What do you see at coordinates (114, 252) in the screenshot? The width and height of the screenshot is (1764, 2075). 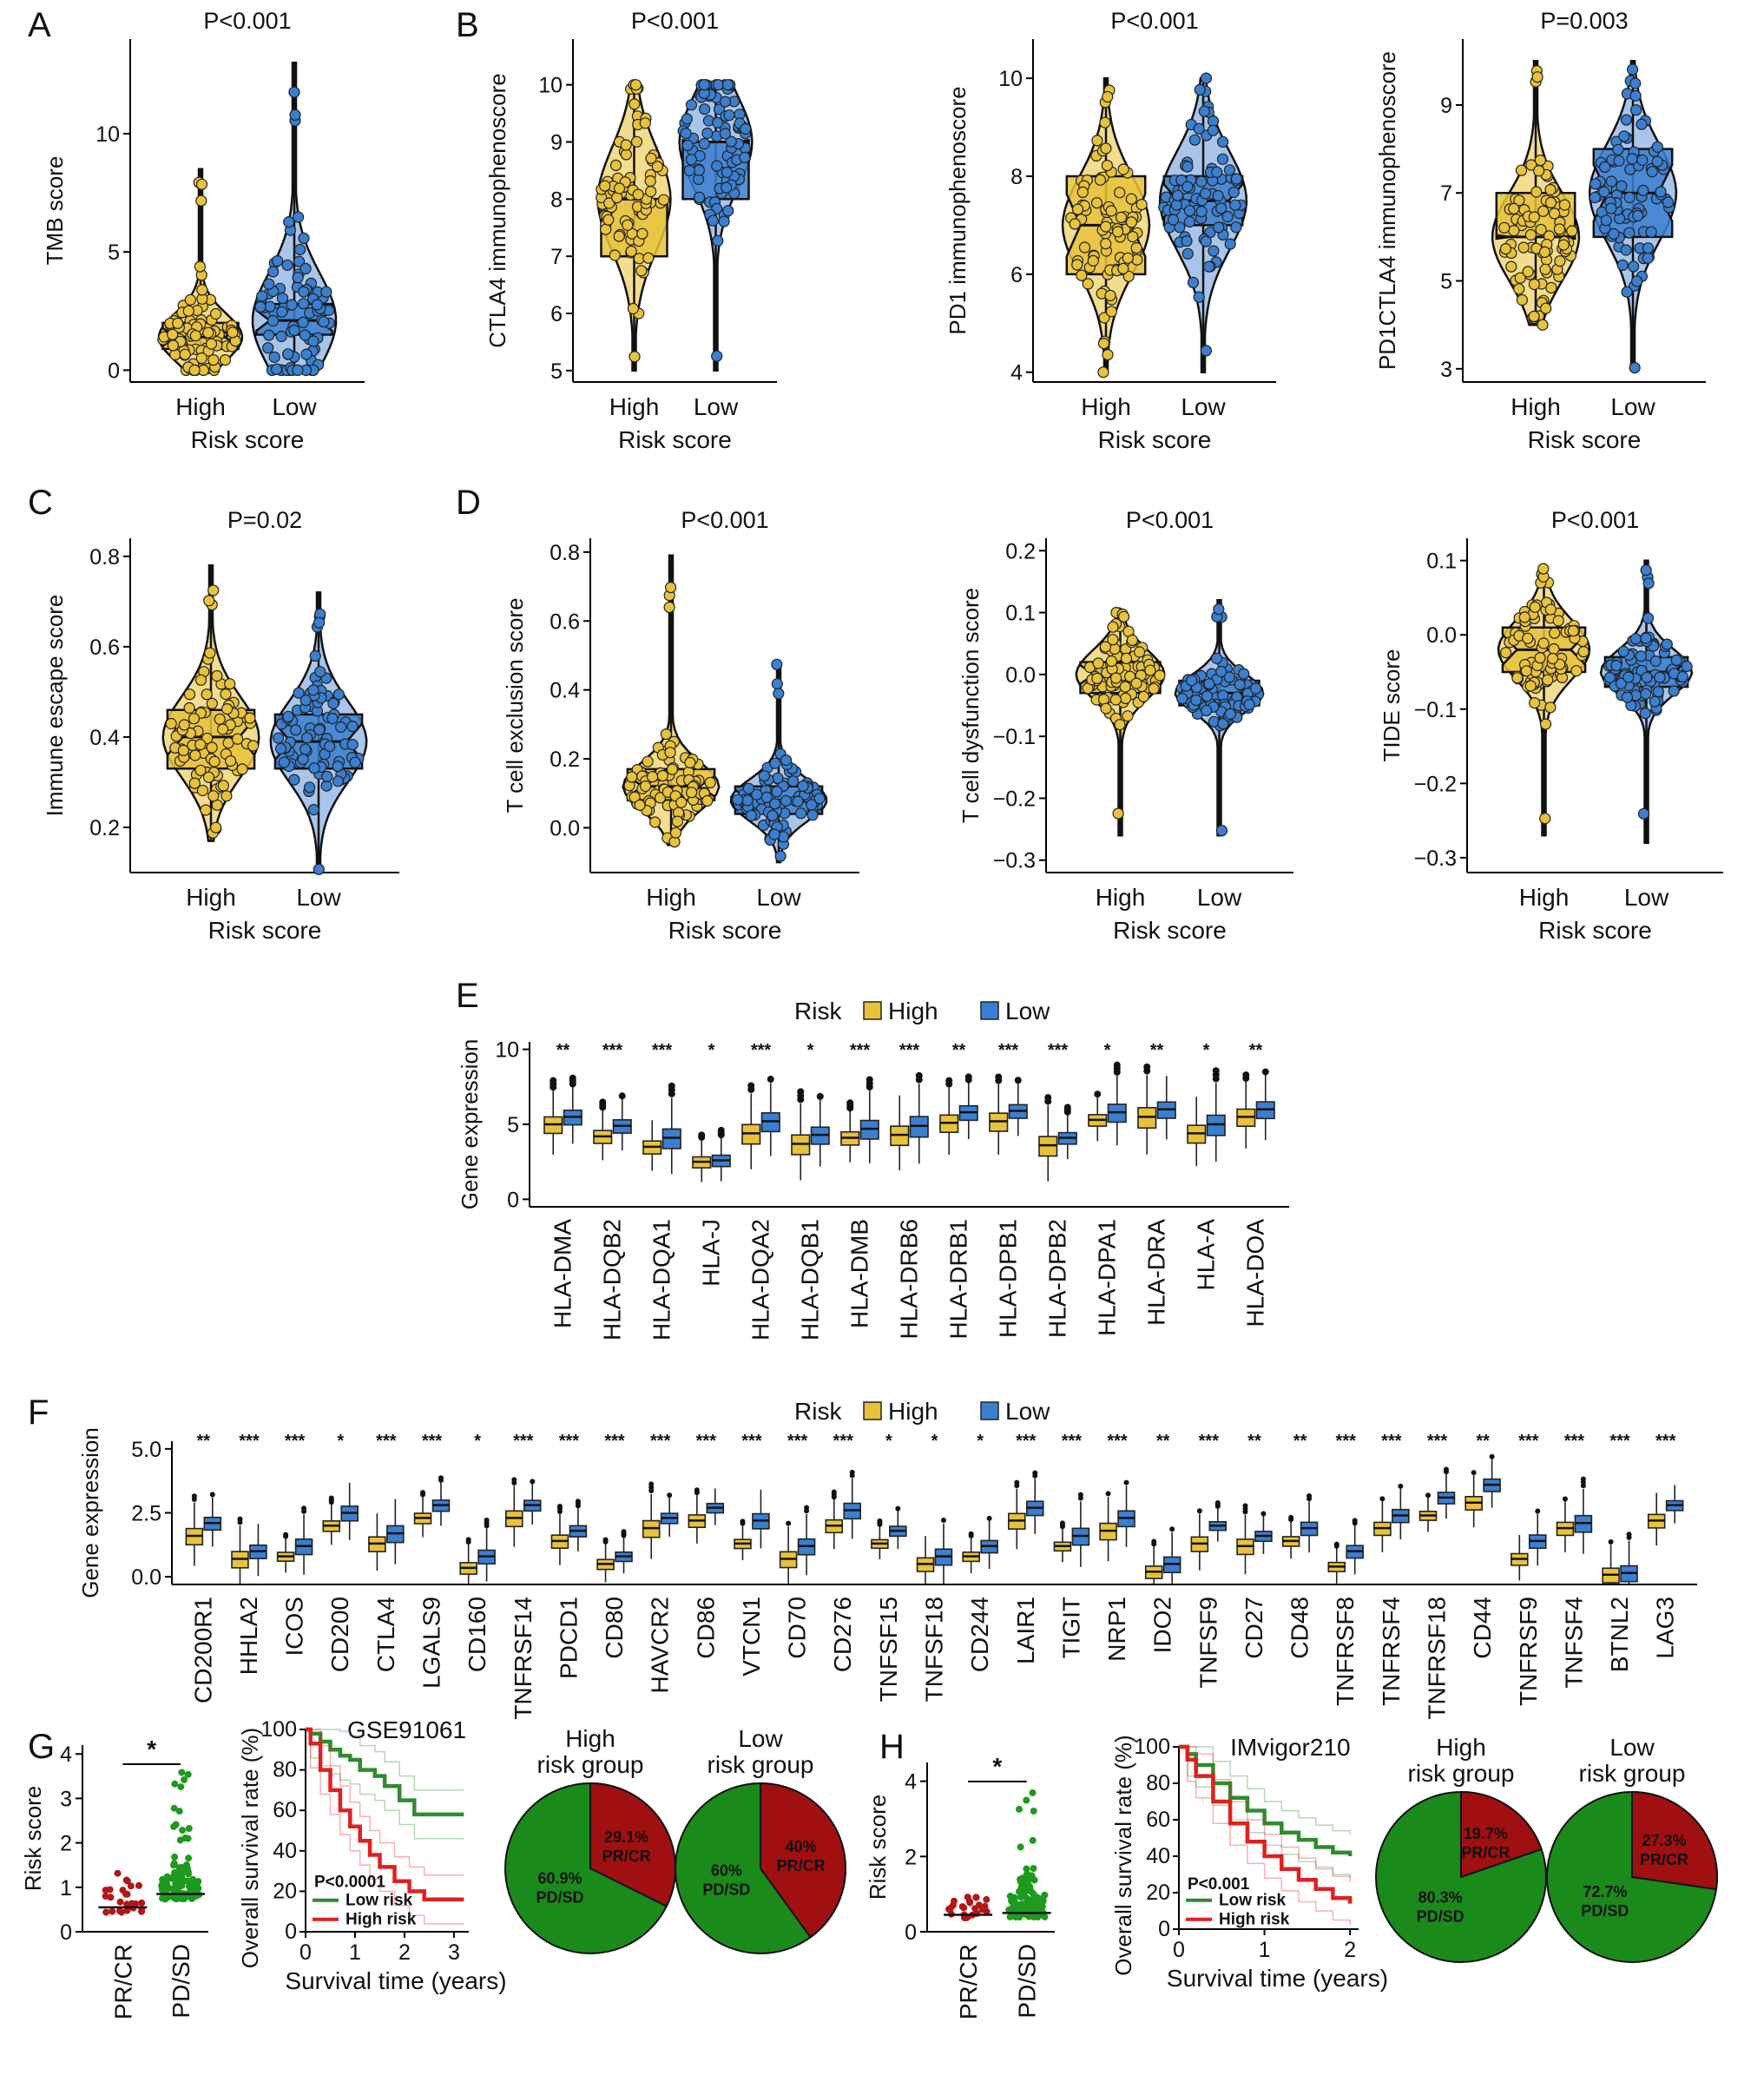 I see `y-tick-label: 5` at bounding box center [114, 252].